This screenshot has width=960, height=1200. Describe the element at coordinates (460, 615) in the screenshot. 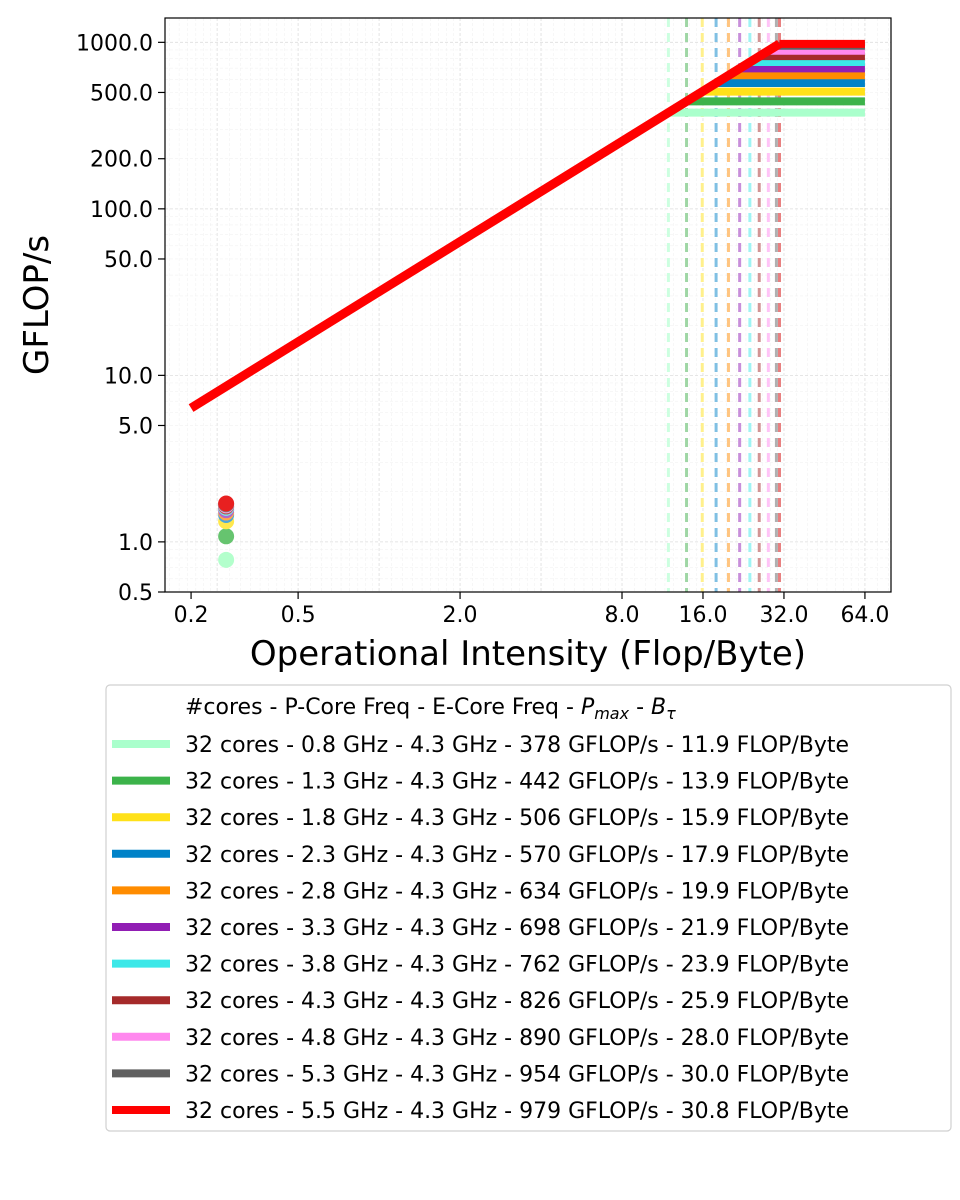

I see `x-tick-label: 2.0` at that location.